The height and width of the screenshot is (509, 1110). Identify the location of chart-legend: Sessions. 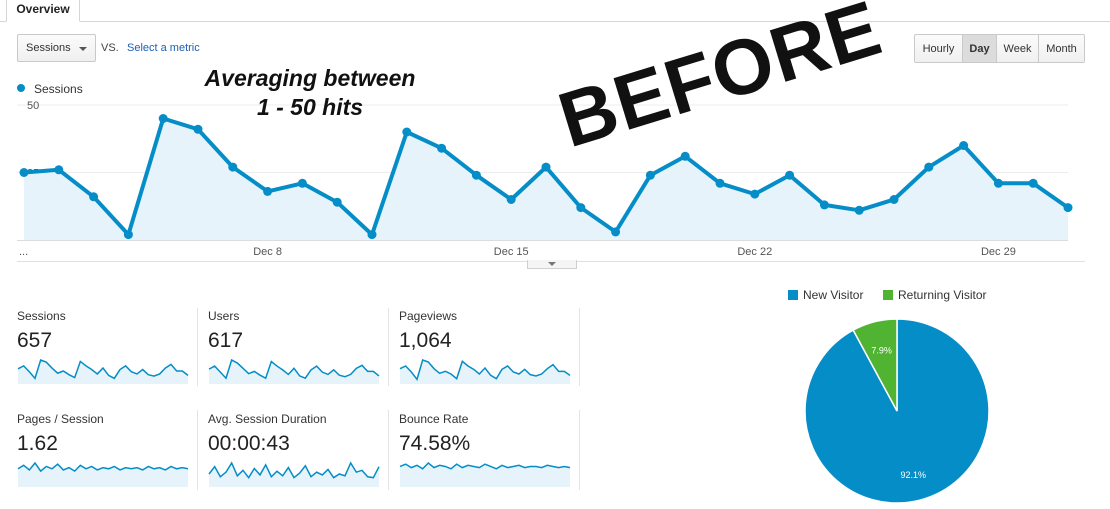
(50, 89).